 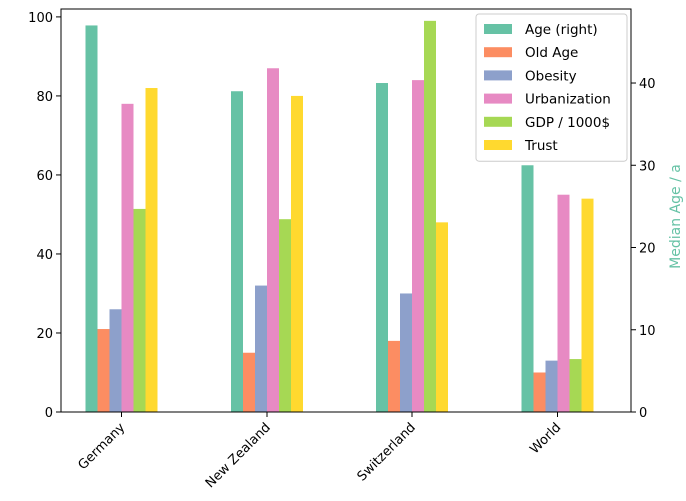 I want to click on bar-urbanization-switzerland, so click(x=418, y=246).